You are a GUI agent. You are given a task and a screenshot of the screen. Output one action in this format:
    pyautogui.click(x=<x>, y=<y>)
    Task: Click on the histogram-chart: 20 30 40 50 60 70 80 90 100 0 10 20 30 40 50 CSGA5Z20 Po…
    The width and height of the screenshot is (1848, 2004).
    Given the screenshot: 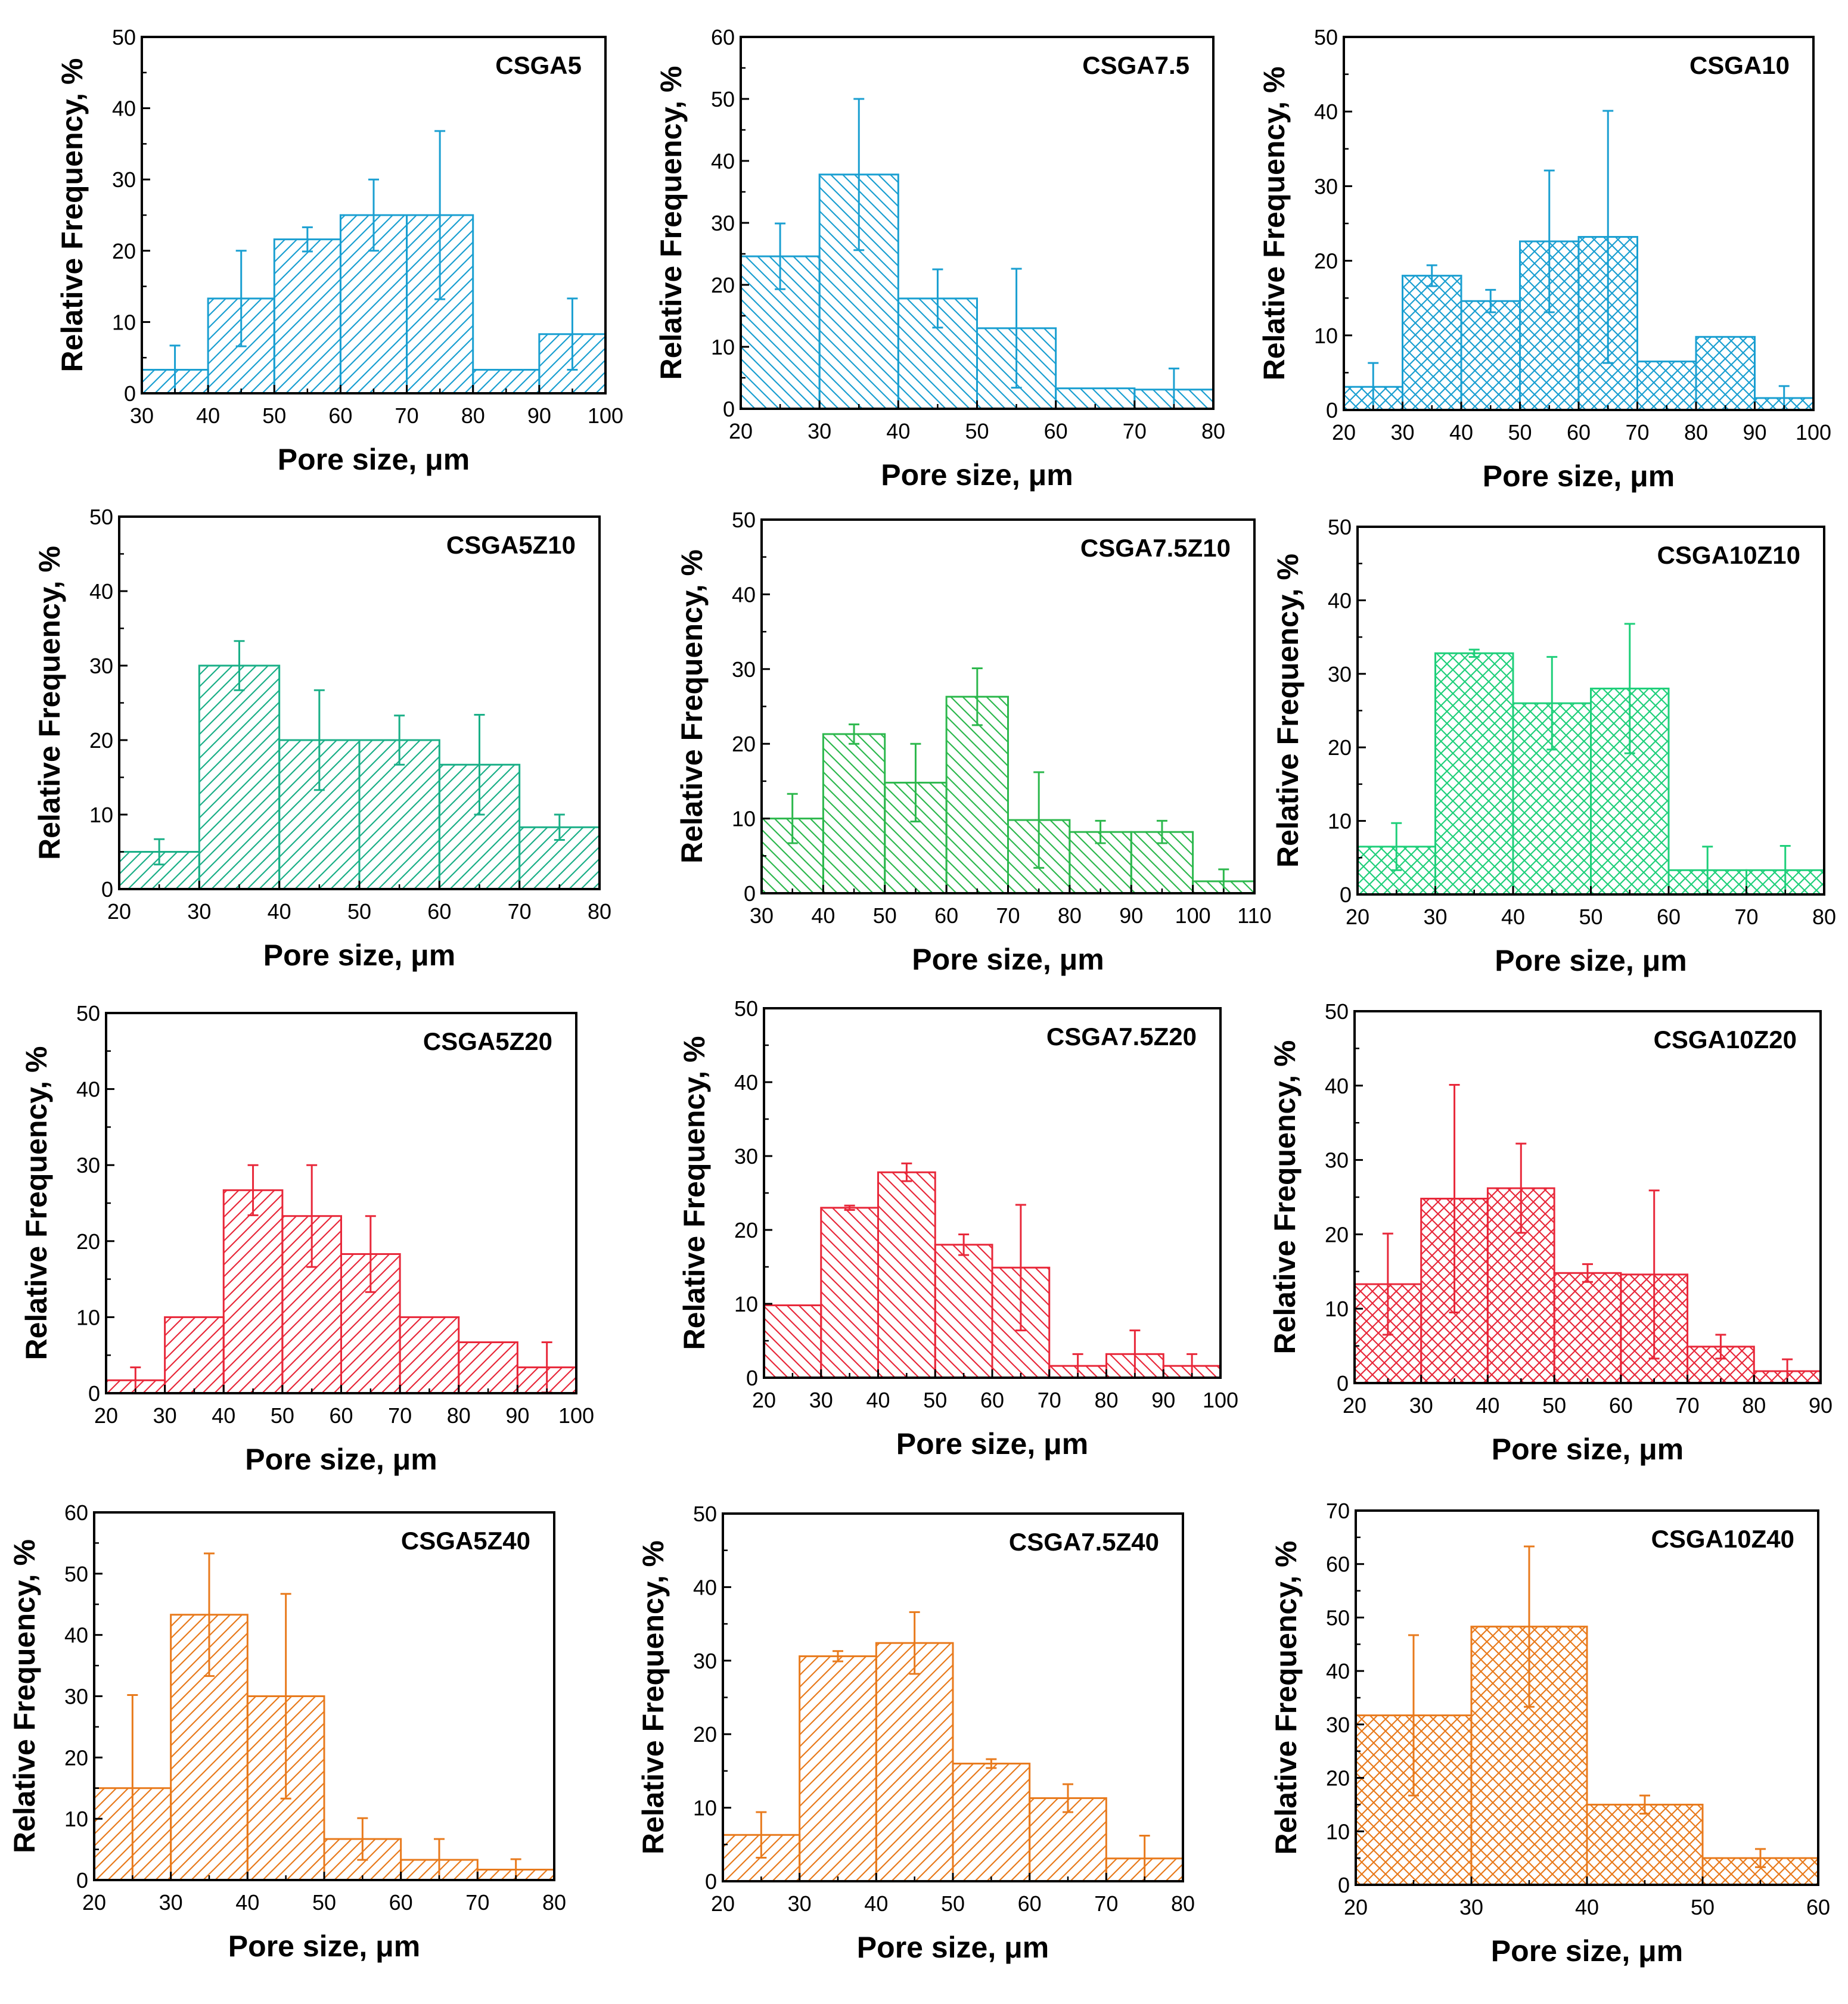 What is the action you would take?
    pyautogui.click(x=307, y=1238)
    